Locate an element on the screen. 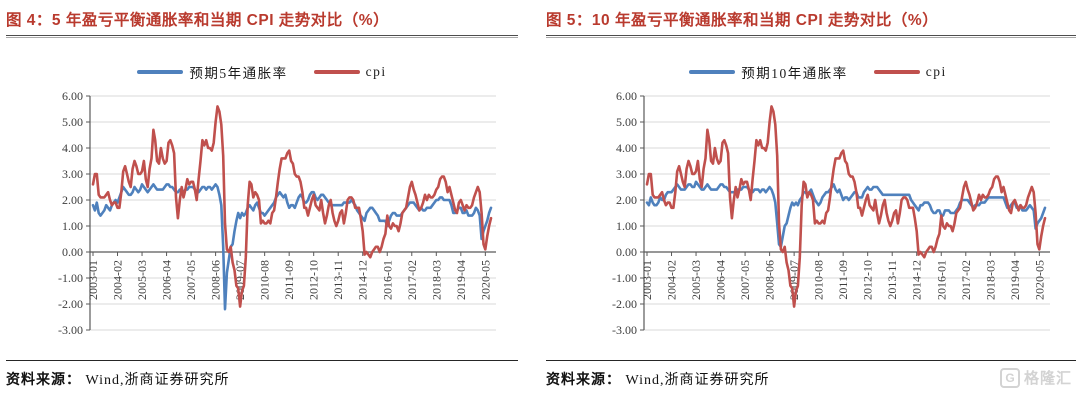  figure5-footer-rule is located at coordinates (811, 360).